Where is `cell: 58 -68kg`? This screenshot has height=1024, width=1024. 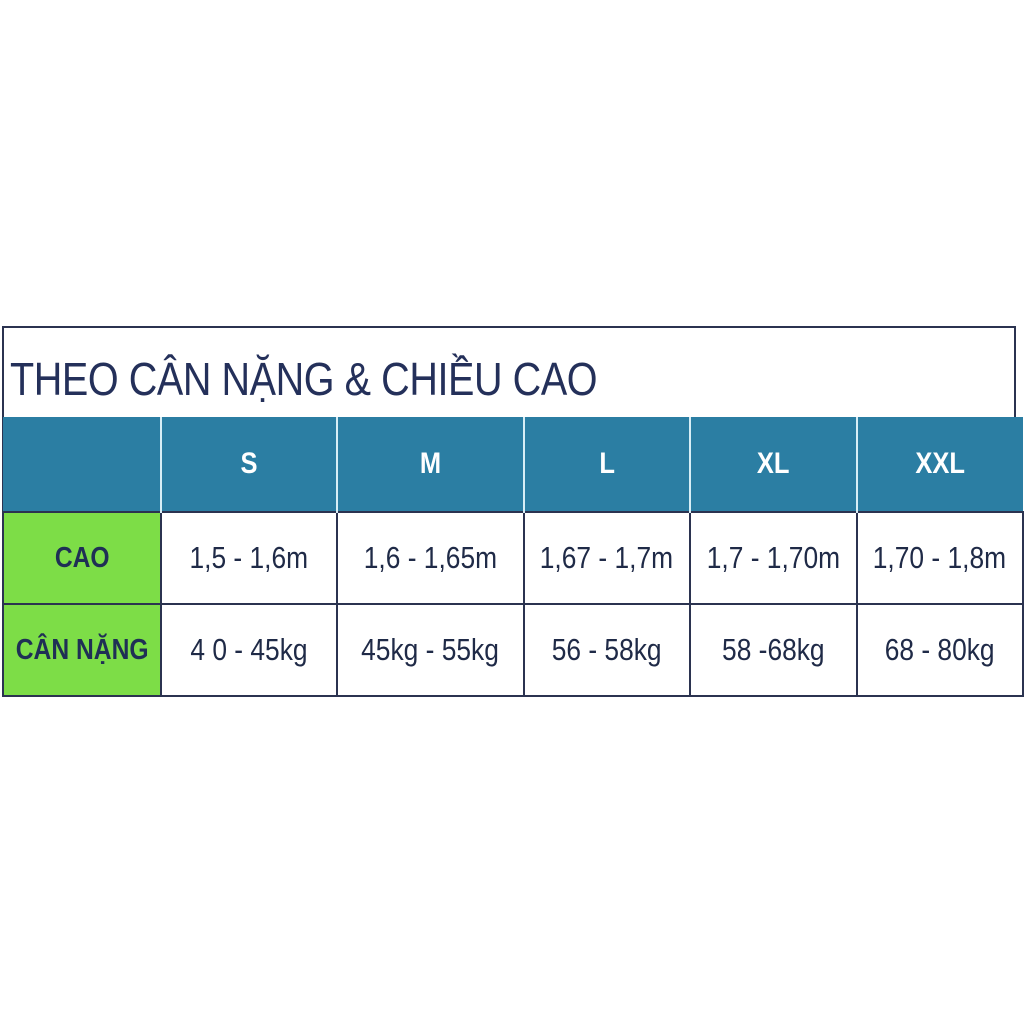
cell: 58 -68kg is located at coordinates (773, 650).